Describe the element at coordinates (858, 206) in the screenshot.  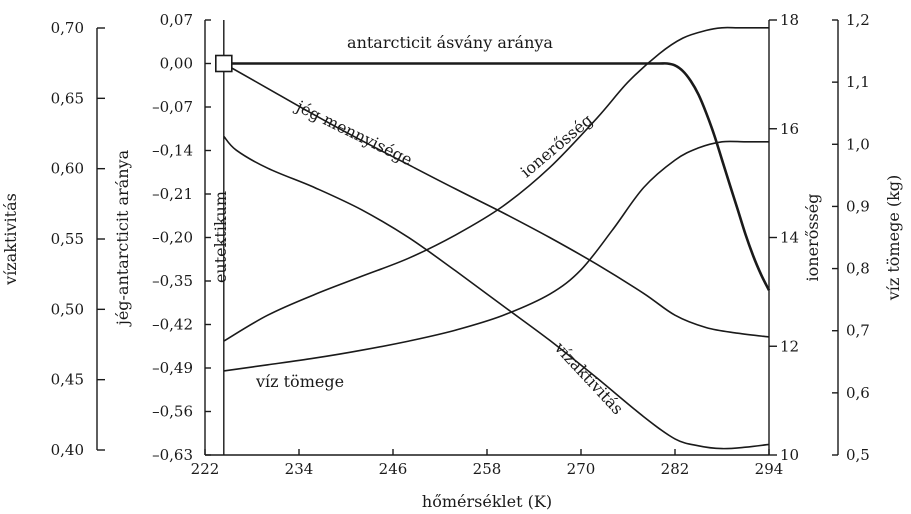
I see `mass-tick-label: 0,9` at that location.